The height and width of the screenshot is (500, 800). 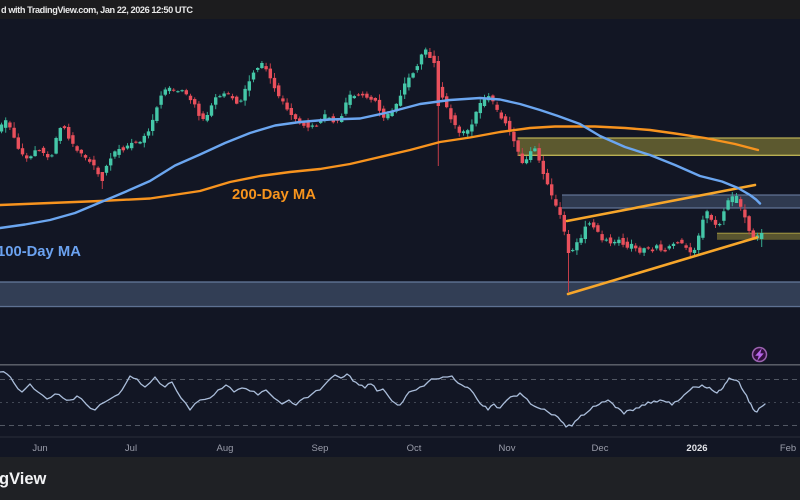 What do you see at coordinates (274, 195) in the screenshot?
I see `svg-text: 200-Day MA` at bounding box center [274, 195].